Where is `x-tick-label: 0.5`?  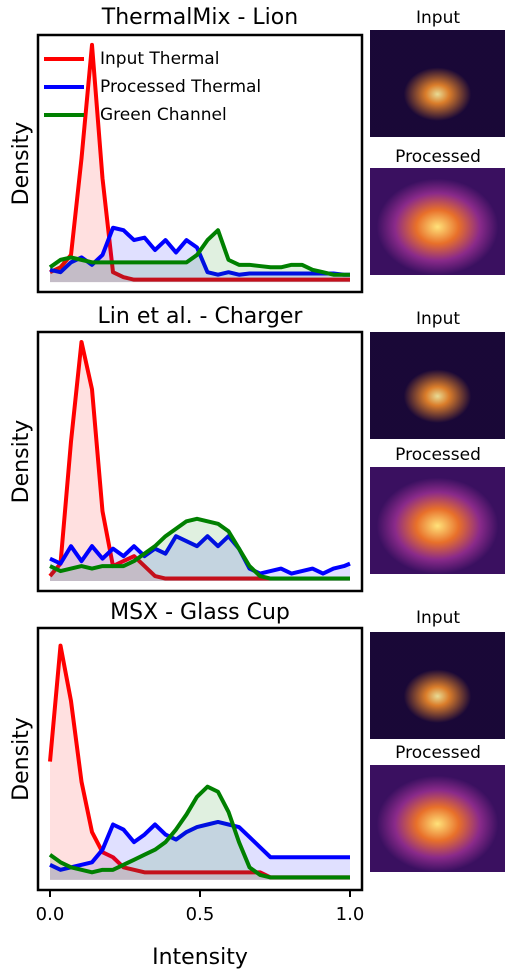 x-tick-label: 0.5 is located at coordinates (200, 914).